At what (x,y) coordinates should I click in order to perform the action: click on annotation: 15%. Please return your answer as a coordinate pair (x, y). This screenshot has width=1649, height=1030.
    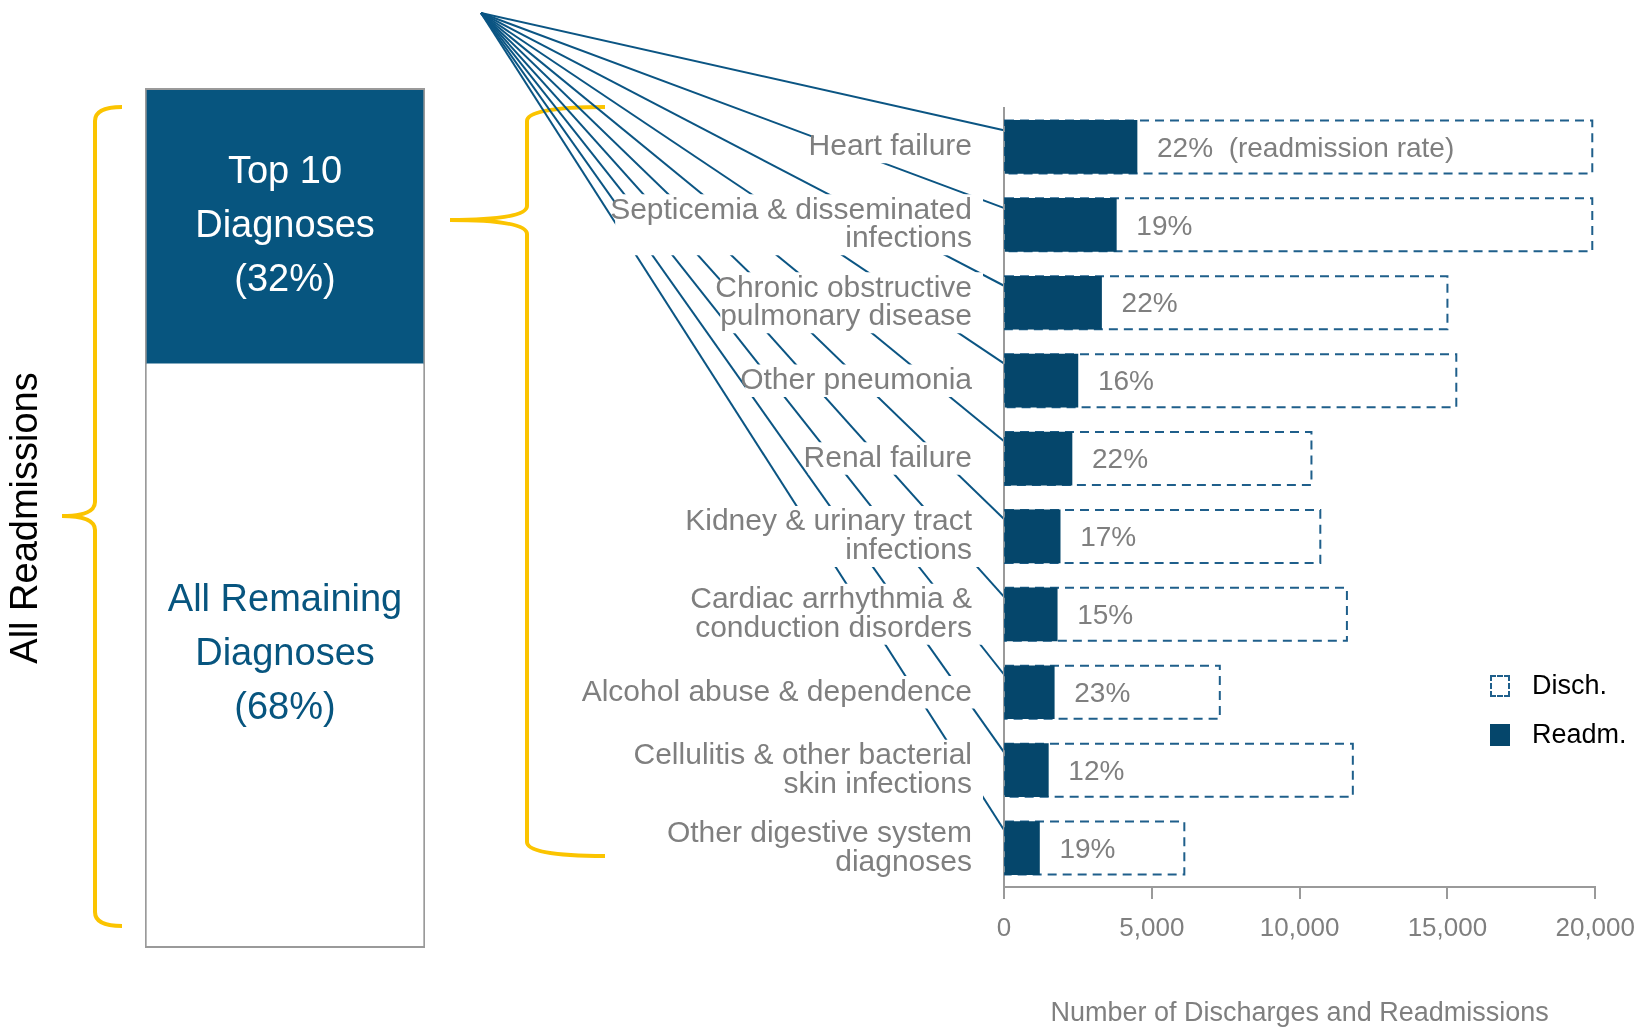
    Looking at the image, I should click on (1105, 615).